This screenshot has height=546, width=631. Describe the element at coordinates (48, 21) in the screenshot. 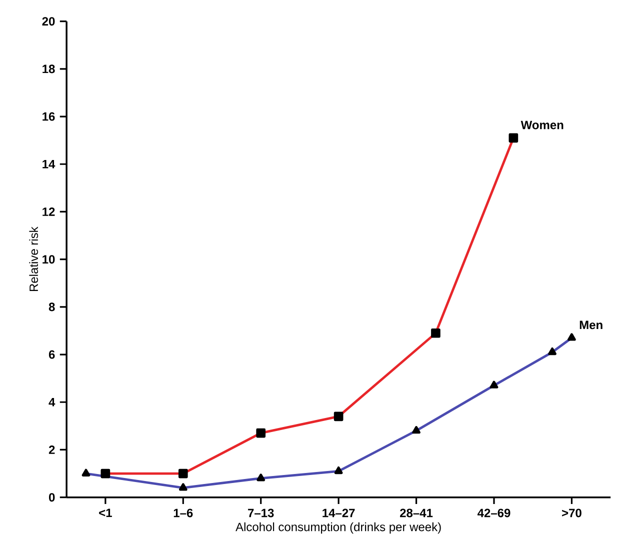

I see `y-tick-label: 20` at that location.